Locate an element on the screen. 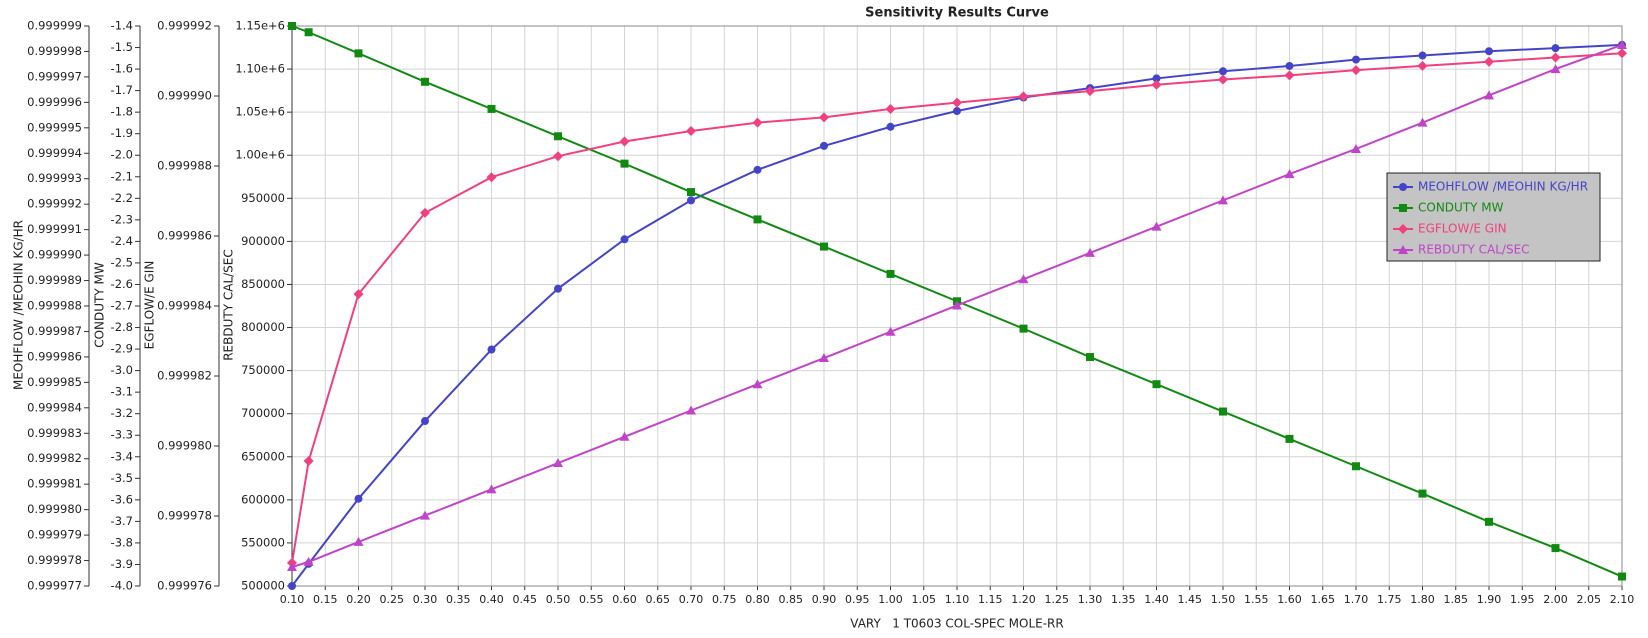  y-tick-label: -2.3 is located at coordinates (122, 219).